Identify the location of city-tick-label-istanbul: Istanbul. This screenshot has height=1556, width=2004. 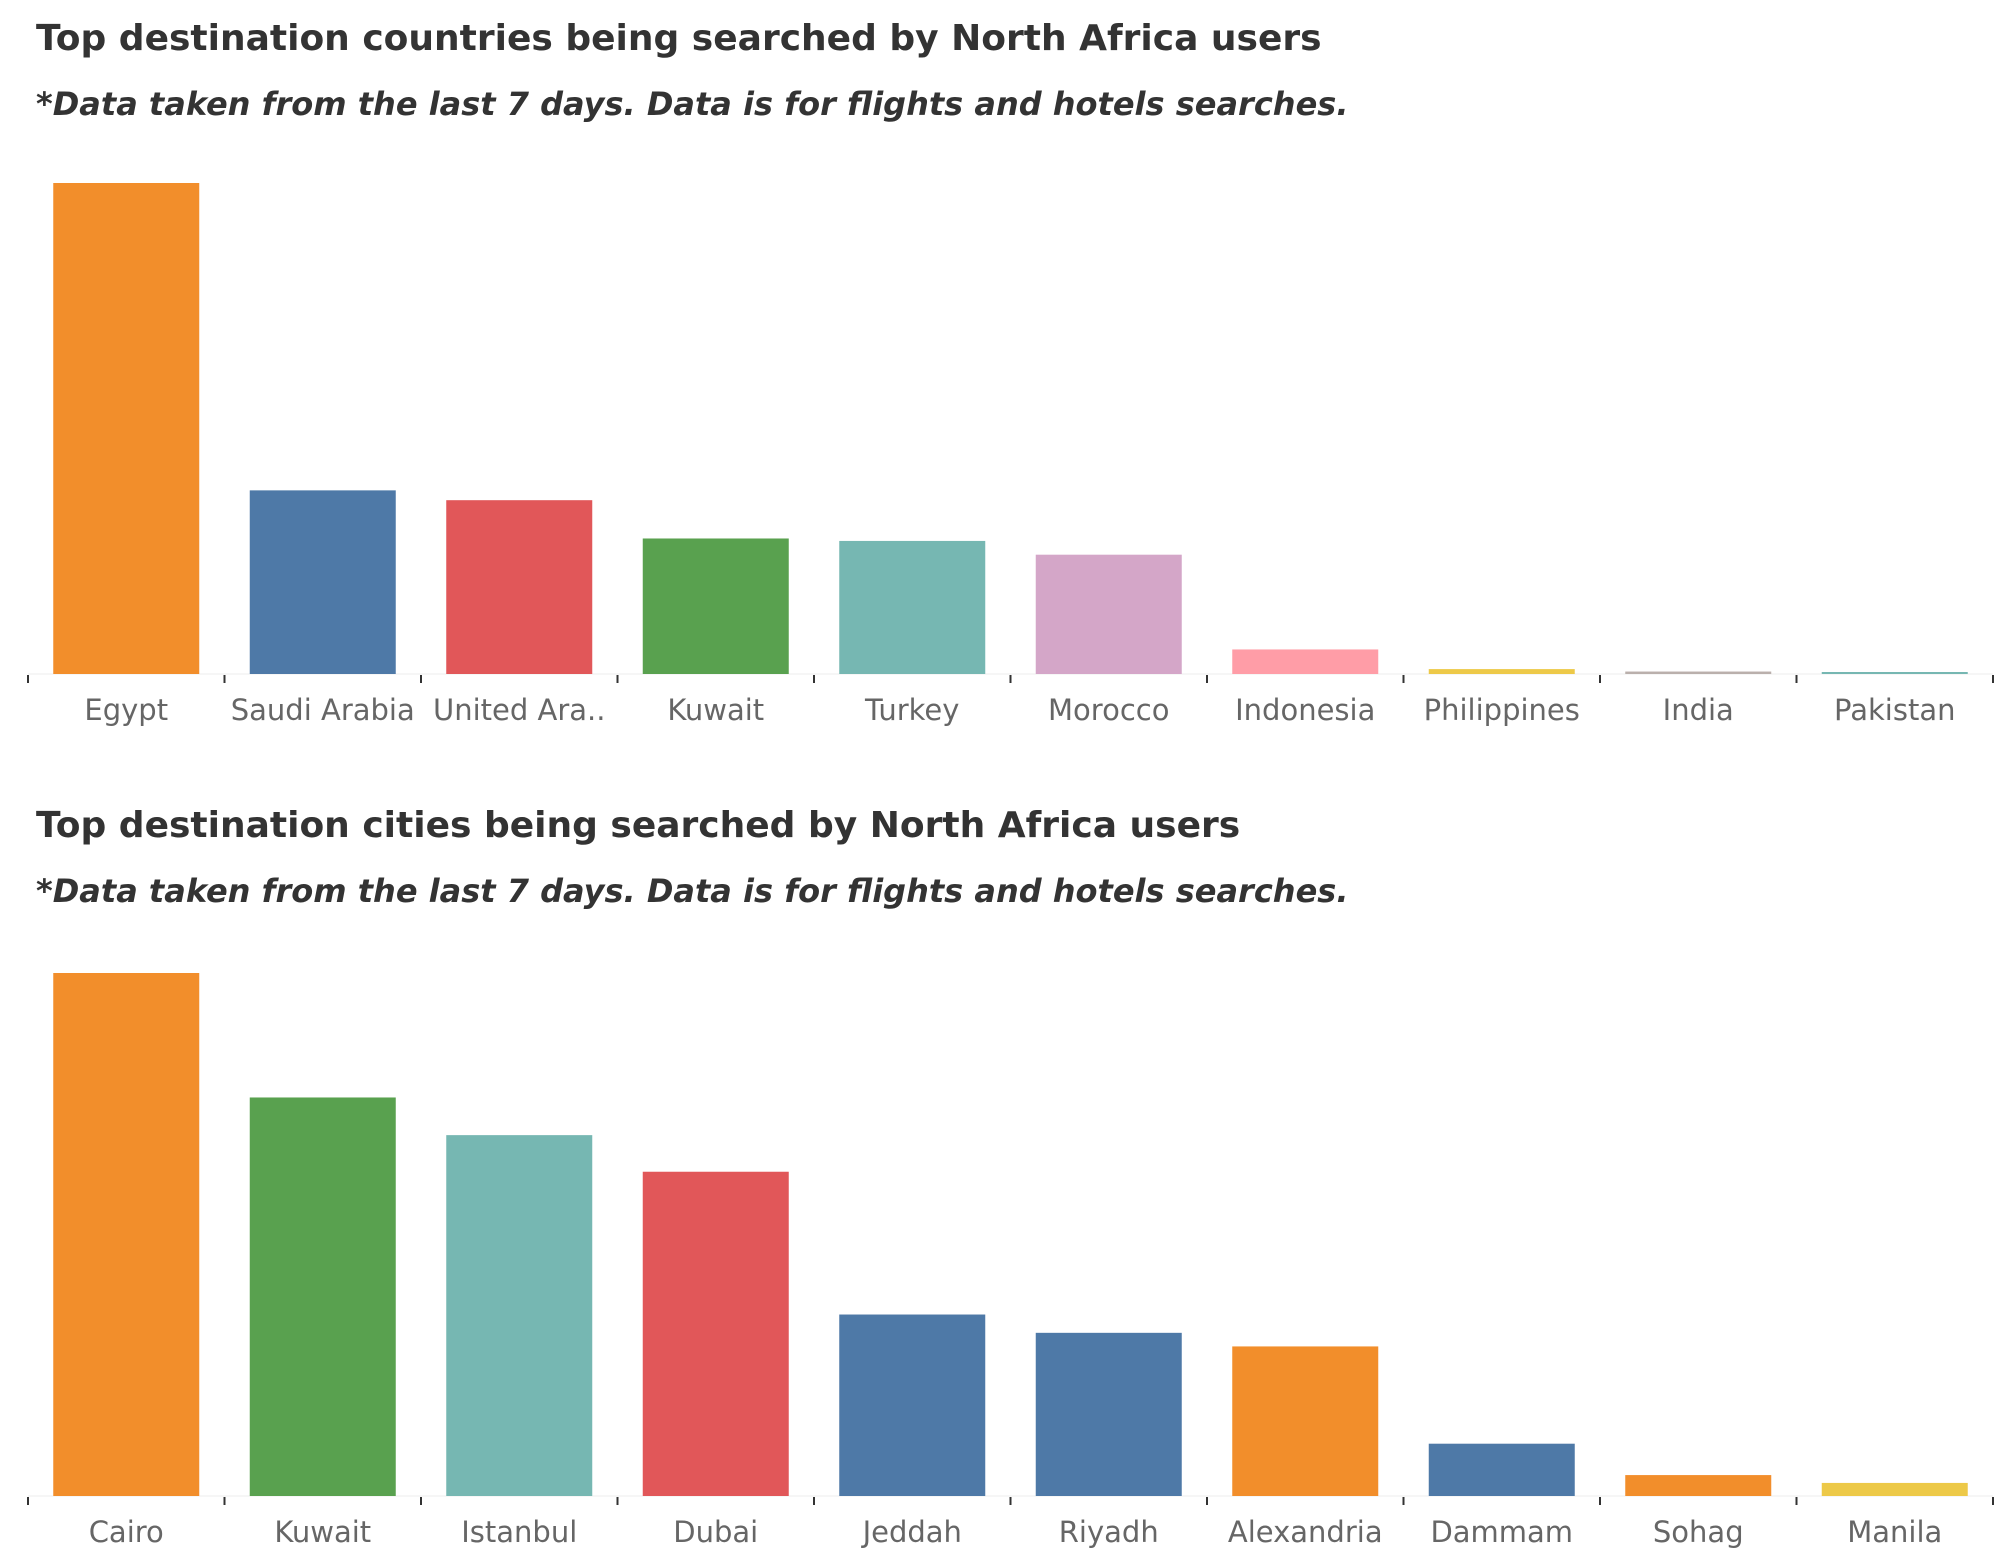
(519, 1532).